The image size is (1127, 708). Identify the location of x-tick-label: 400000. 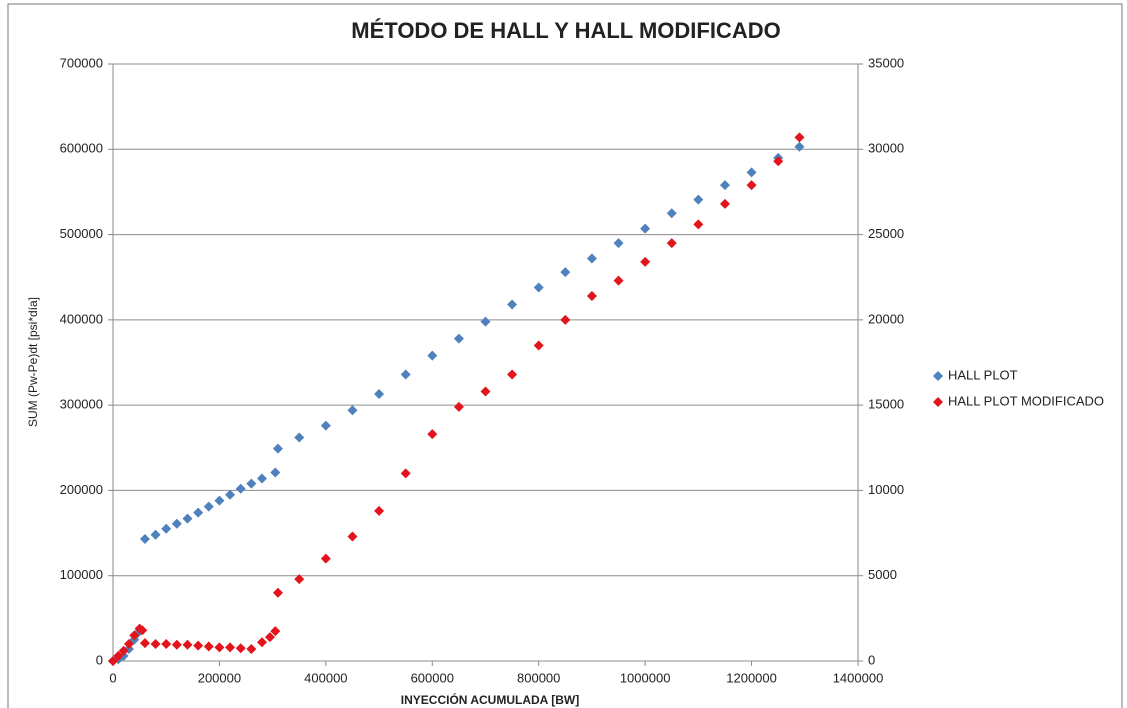
(325, 677).